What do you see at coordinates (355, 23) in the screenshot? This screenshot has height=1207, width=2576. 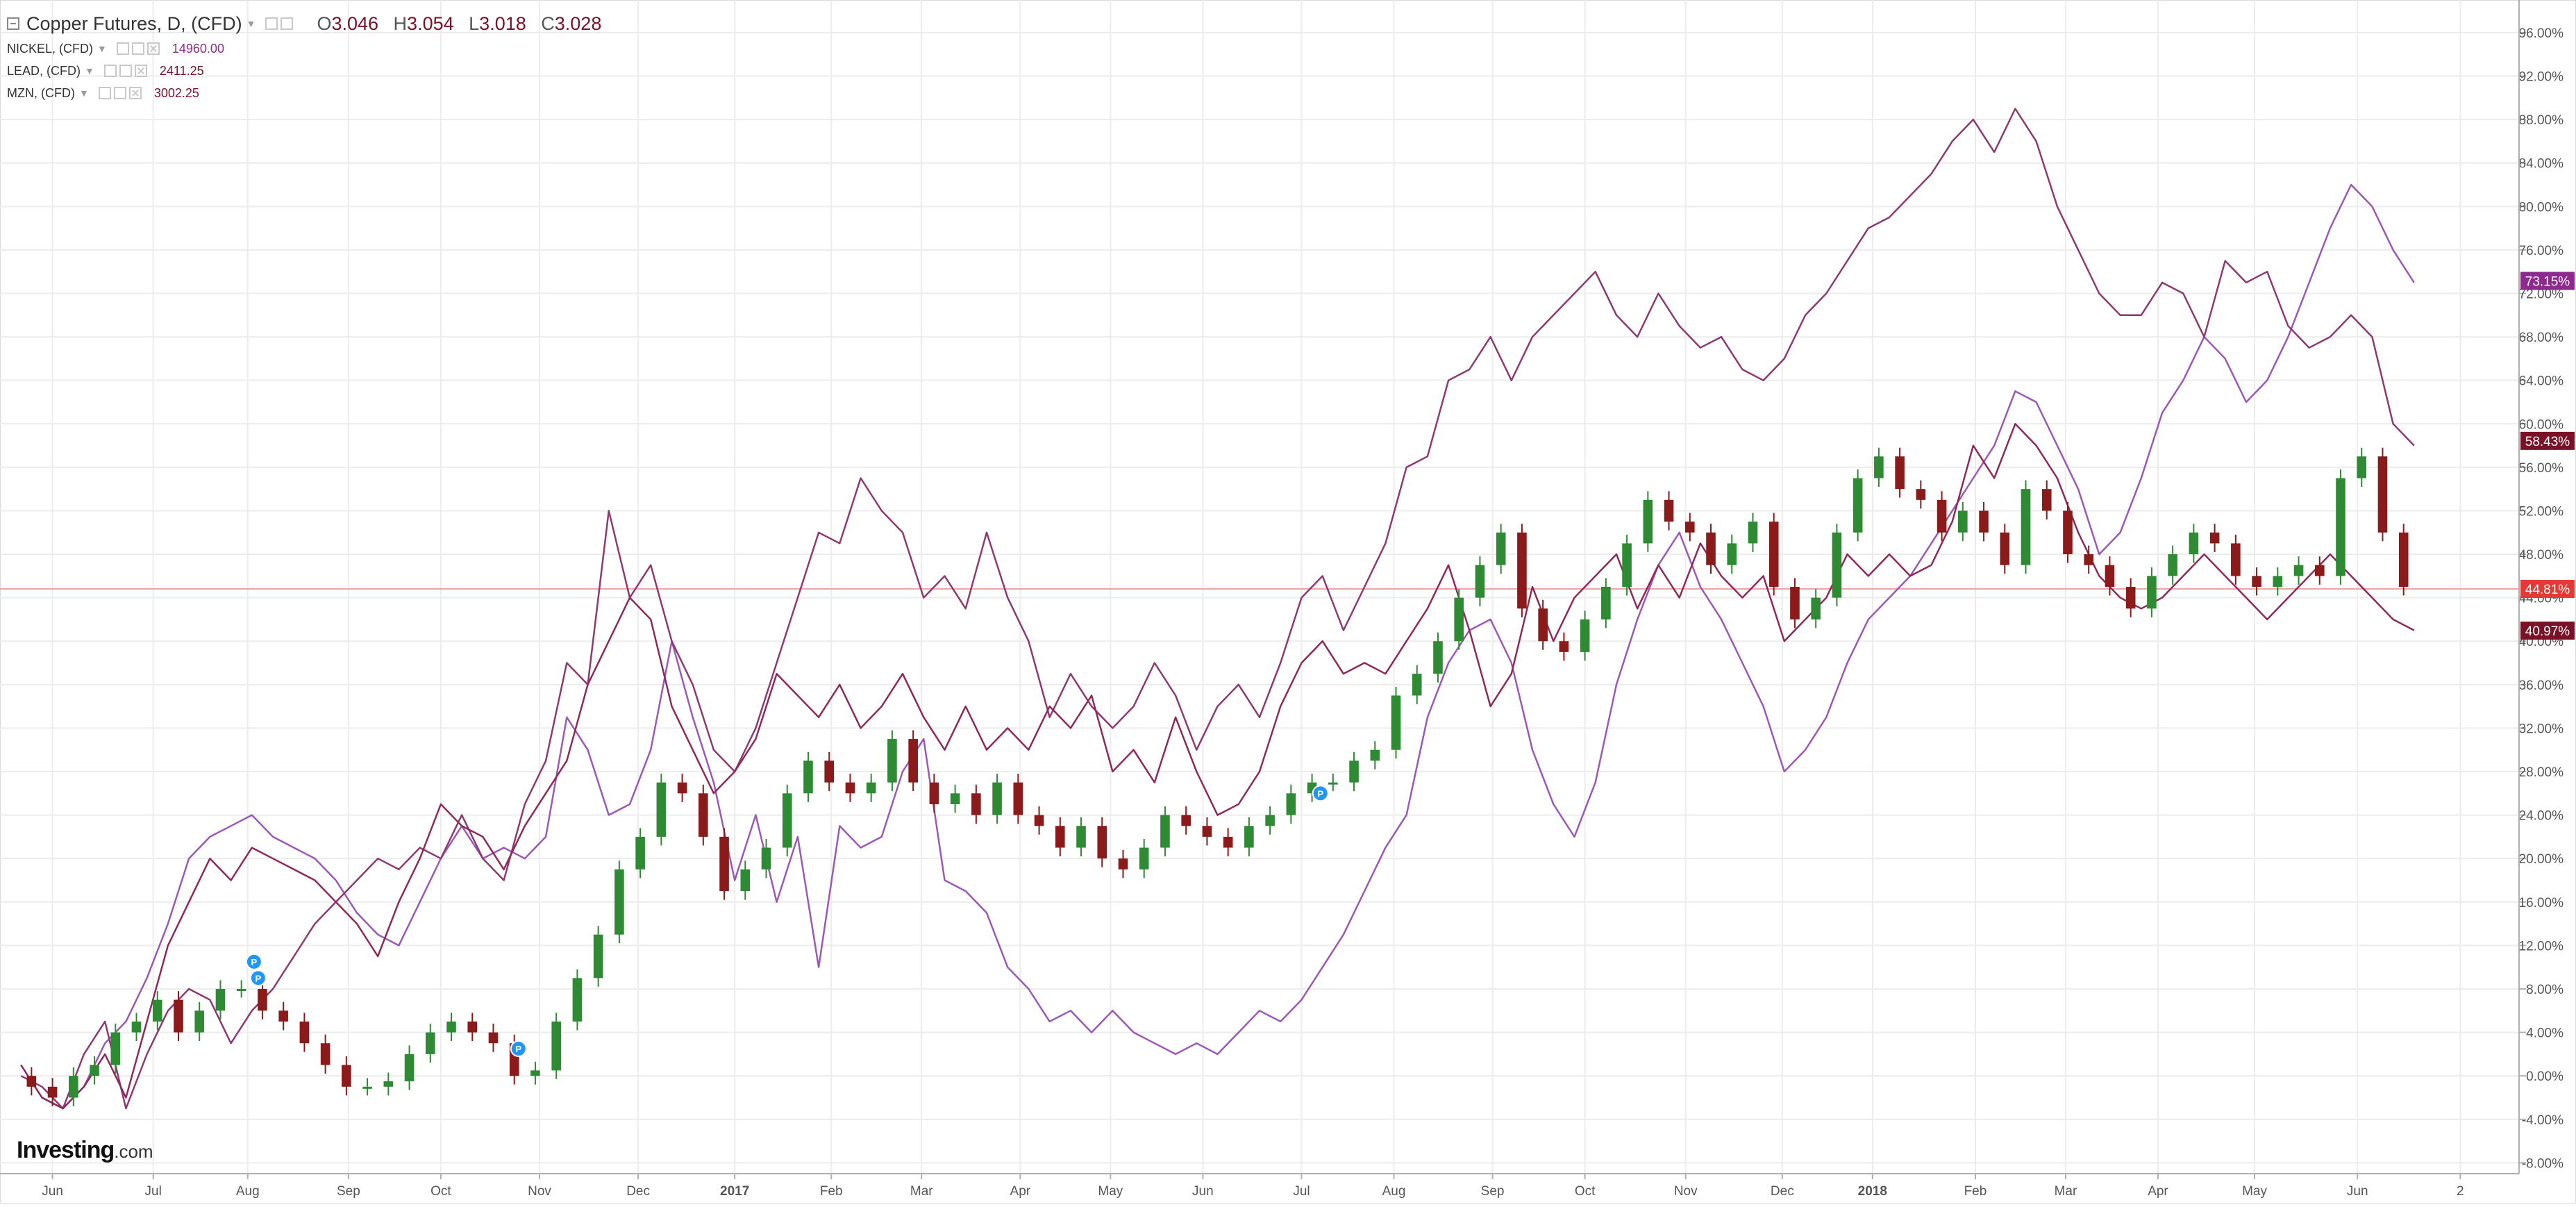 I see `open-value: 3.046` at bounding box center [355, 23].